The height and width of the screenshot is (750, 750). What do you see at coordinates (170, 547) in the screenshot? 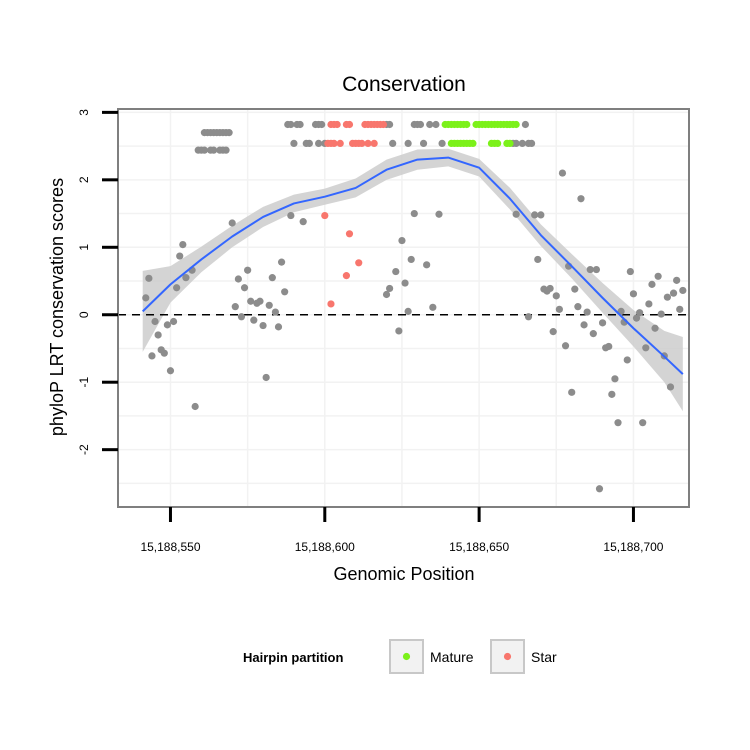
I see `x-tick-label: 15,188,550` at bounding box center [170, 547].